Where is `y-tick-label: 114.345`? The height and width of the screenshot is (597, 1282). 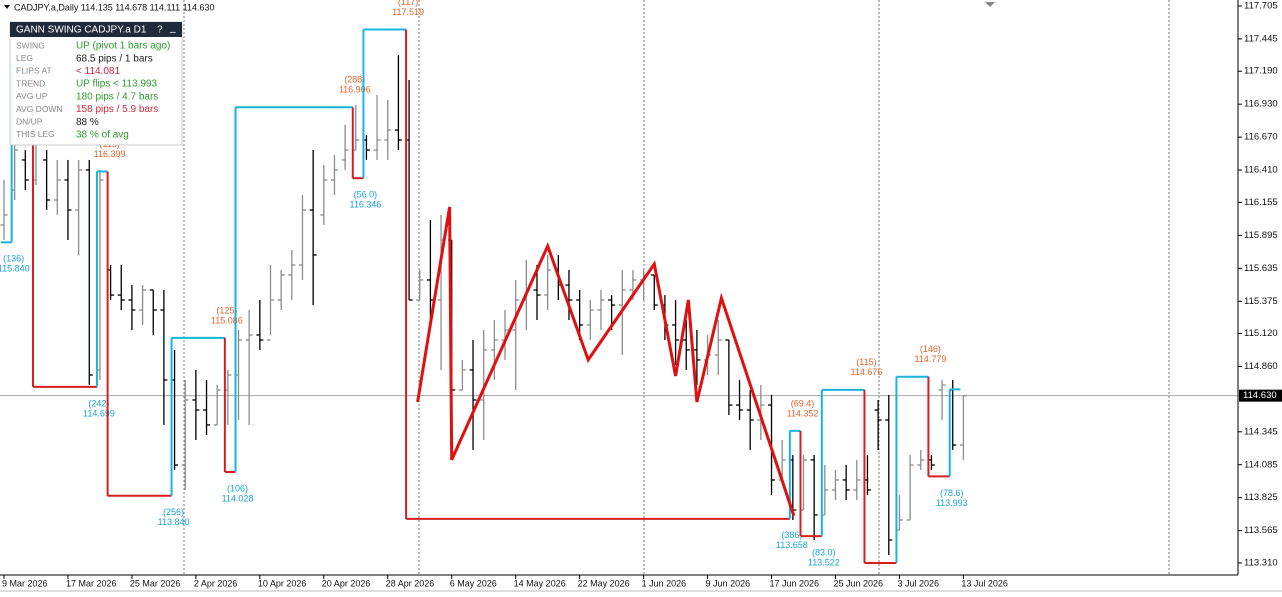
y-tick-label: 114.345 is located at coordinates (1261, 431).